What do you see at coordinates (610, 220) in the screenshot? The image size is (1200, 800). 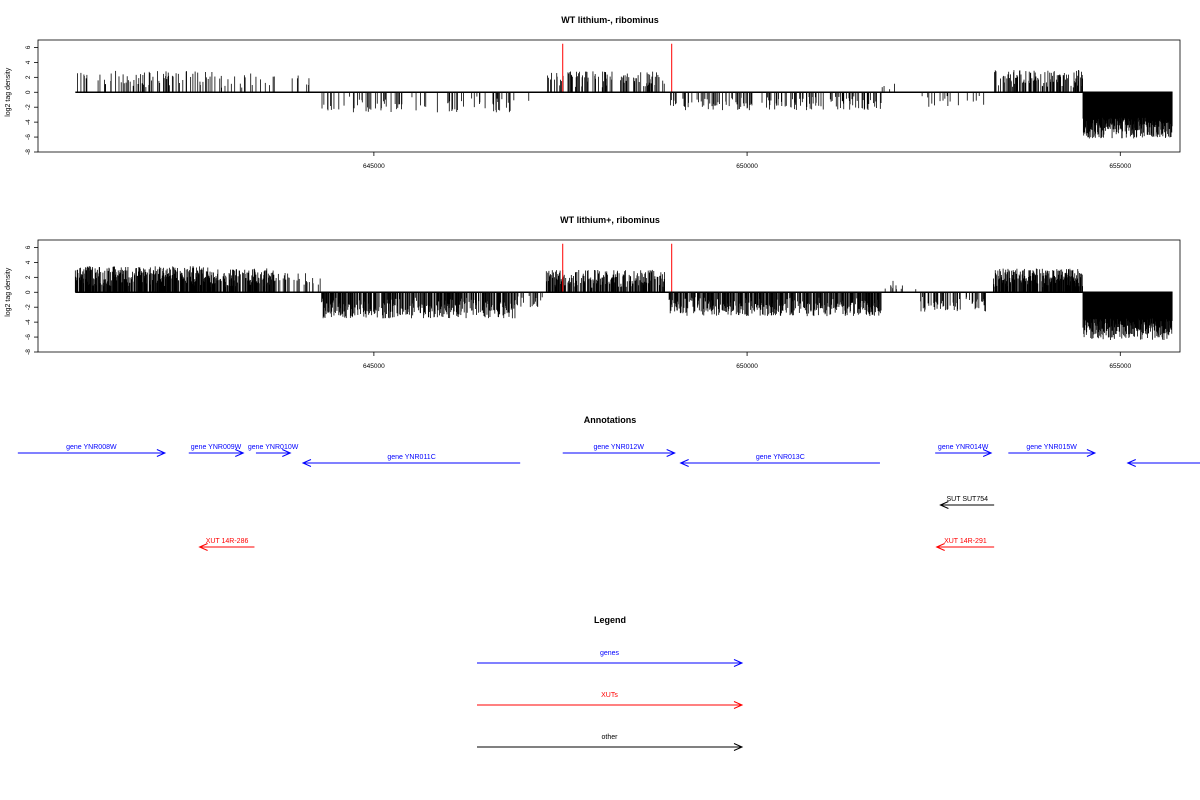 I see `panel-title: WT lithium+, ribominus` at bounding box center [610, 220].